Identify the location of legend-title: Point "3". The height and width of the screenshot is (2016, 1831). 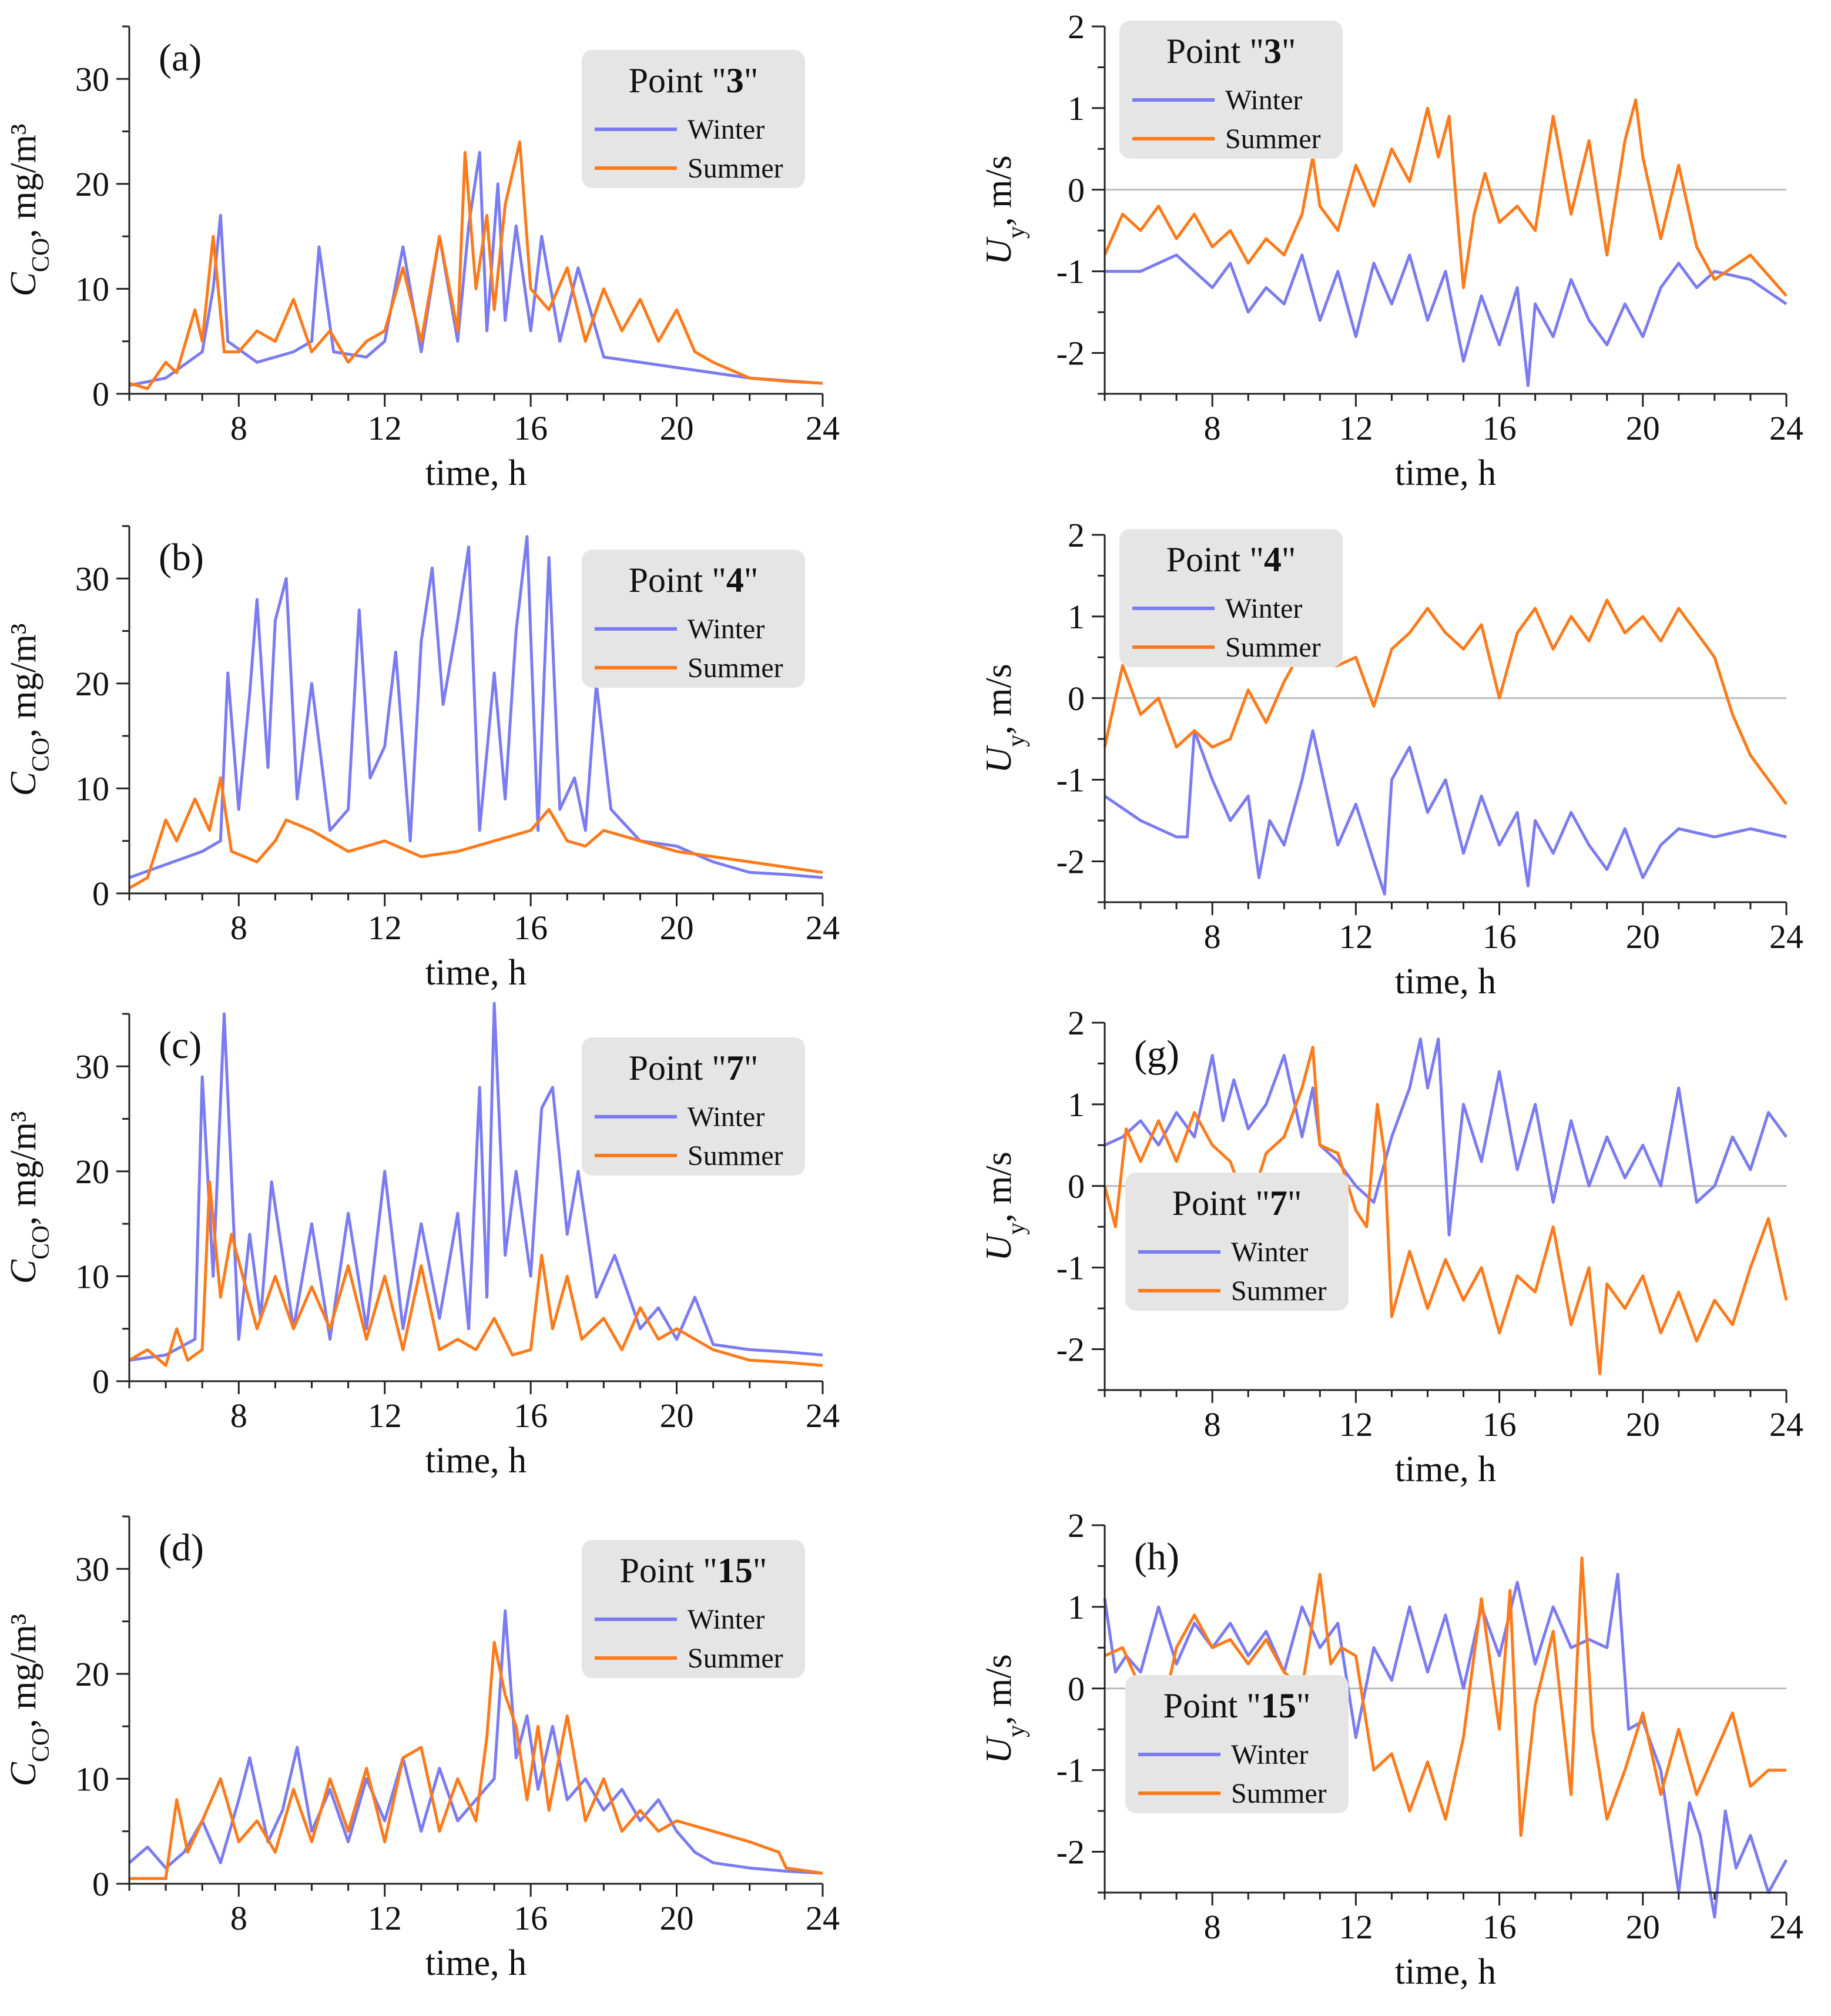
(694, 80).